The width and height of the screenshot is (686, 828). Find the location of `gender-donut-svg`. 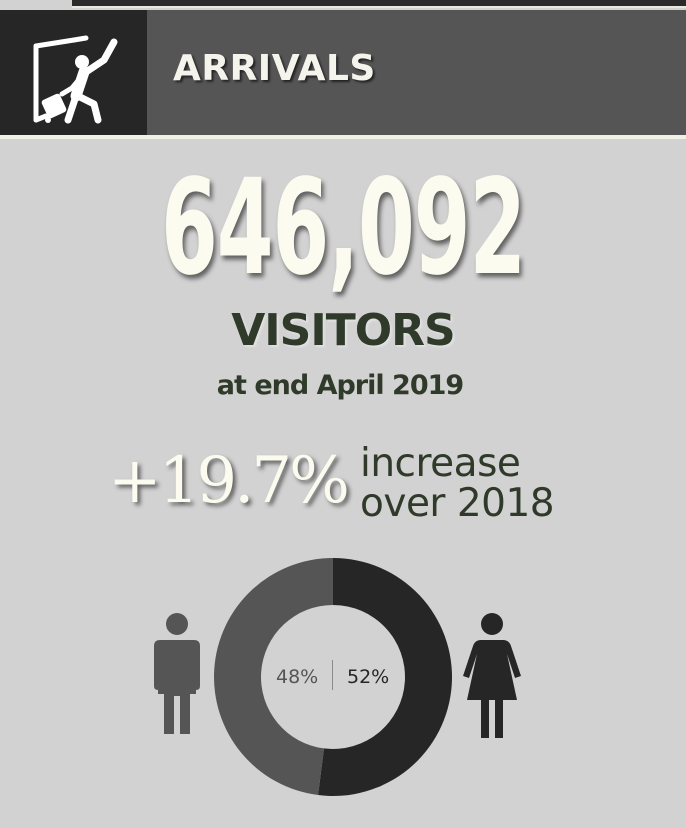

gender-donut-svg is located at coordinates (332, 677).